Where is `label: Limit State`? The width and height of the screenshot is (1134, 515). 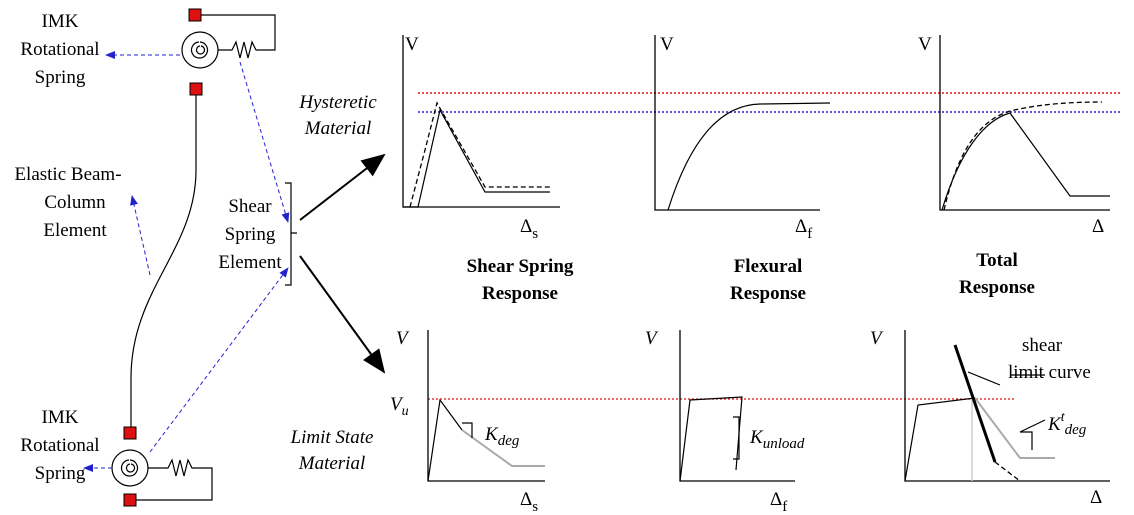 label: Limit State is located at coordinates (332, 437).